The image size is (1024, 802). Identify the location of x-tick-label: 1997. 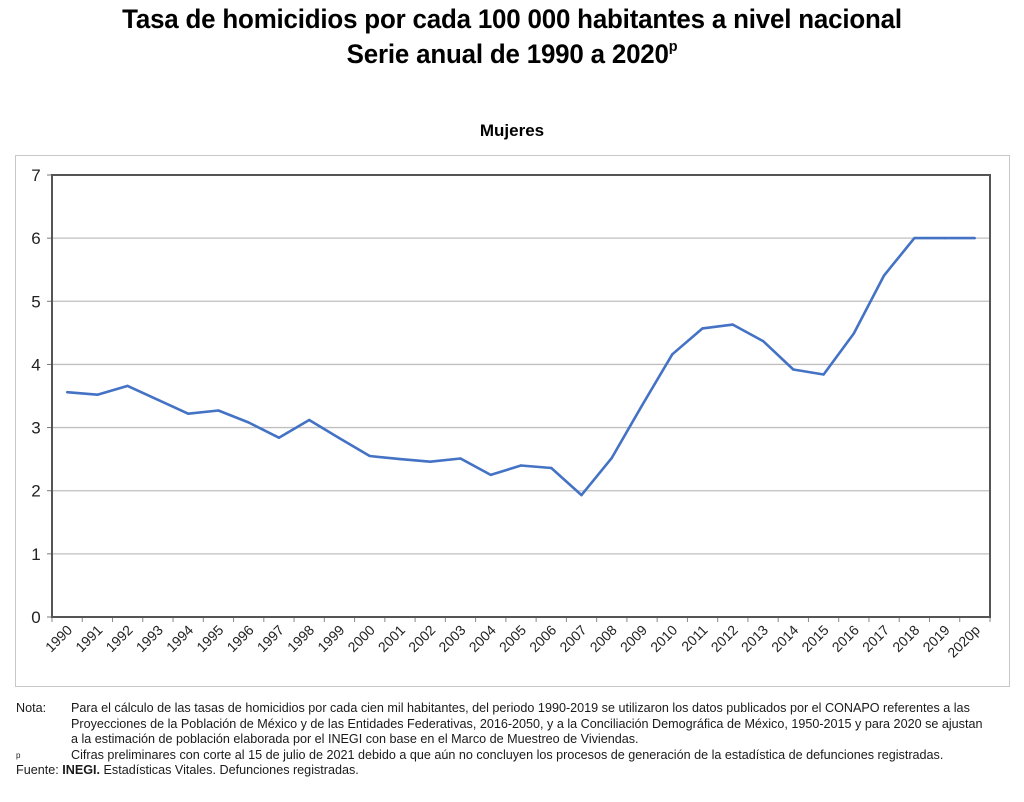
(270, 638).